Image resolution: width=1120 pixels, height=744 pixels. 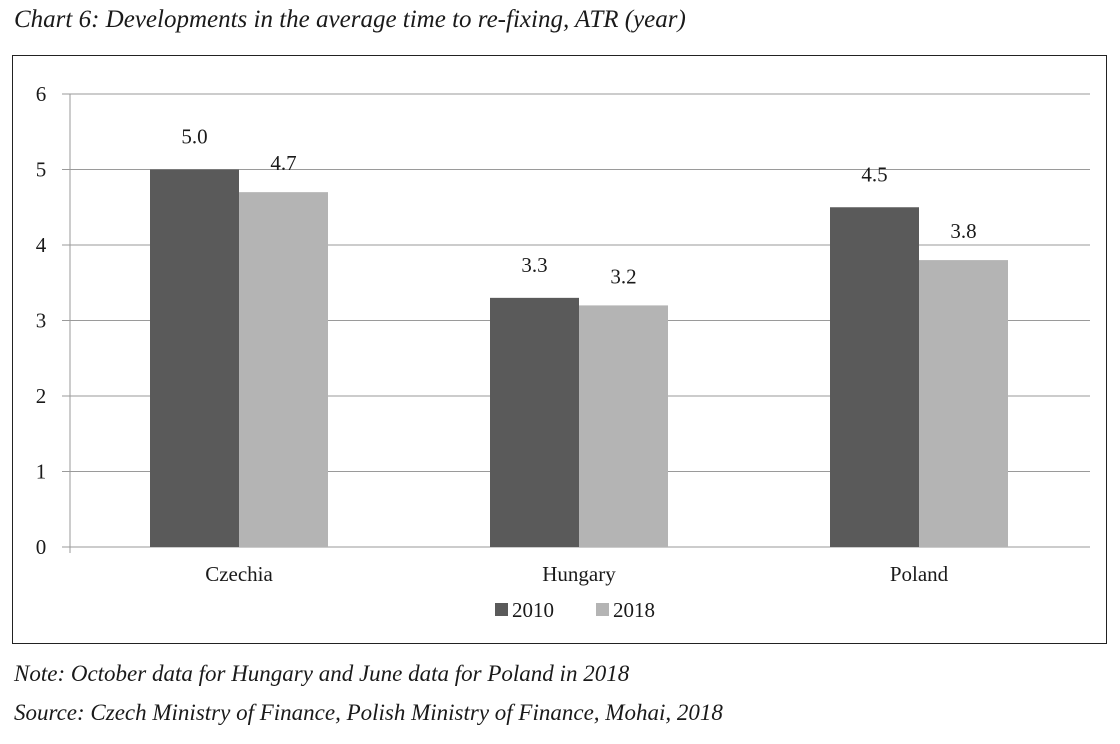 What do you see at coordinates (919, 574) in the screenshot?
I see `x-category-label: Poland` at bounding box center [919, 574].